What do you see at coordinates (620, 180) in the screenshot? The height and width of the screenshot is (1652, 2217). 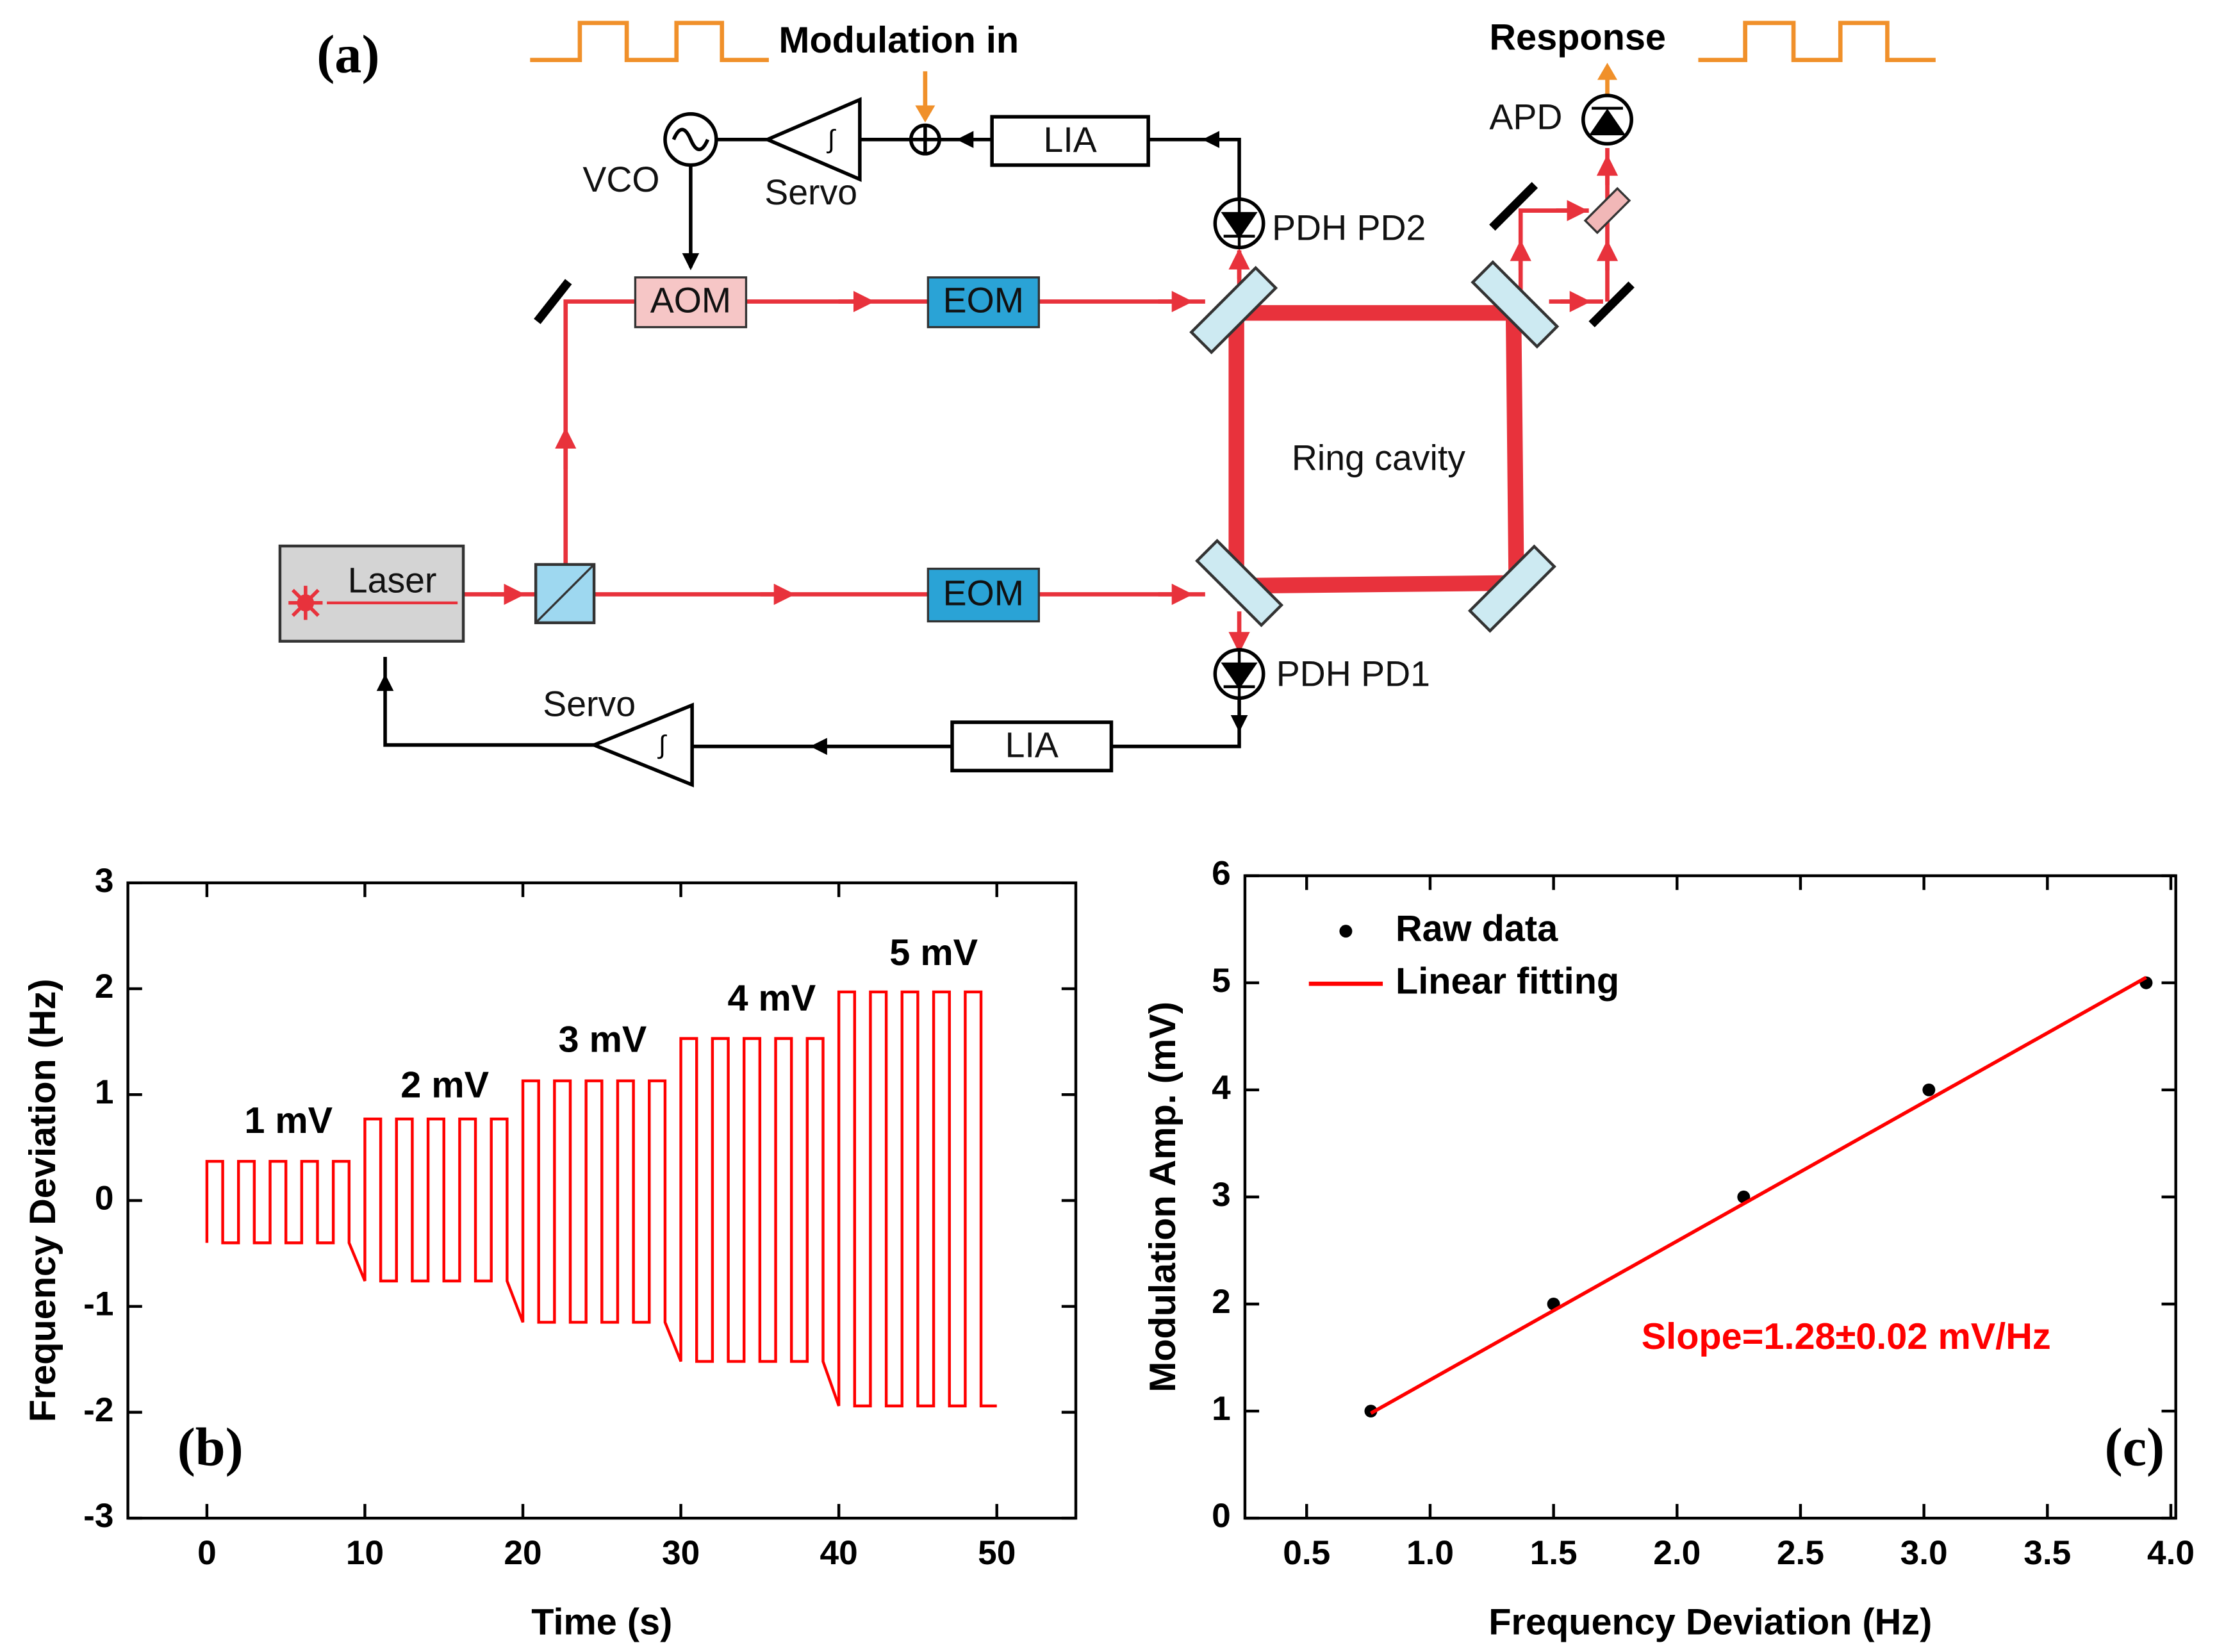 I see `vco-label: VCO` at bounding box center [620, 180].